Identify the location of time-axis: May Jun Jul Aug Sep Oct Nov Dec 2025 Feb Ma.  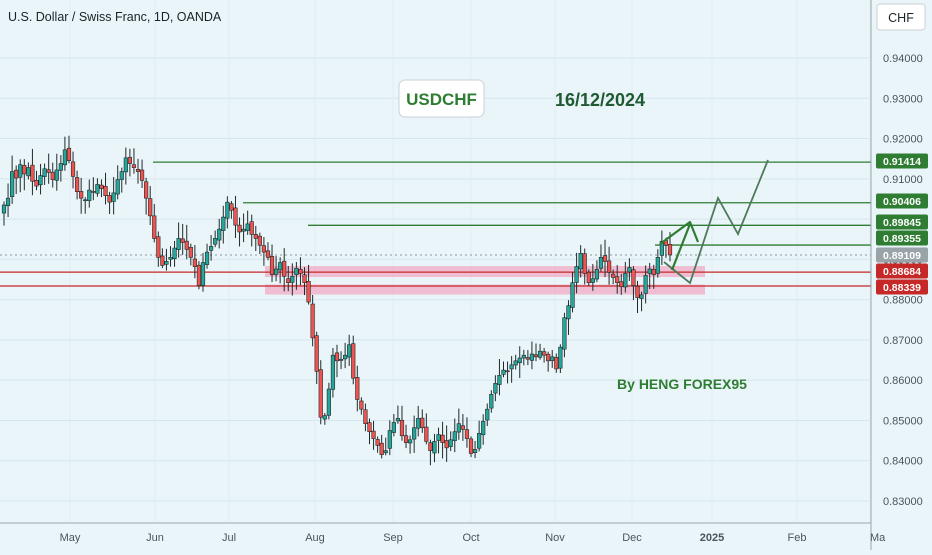
(473, 538).